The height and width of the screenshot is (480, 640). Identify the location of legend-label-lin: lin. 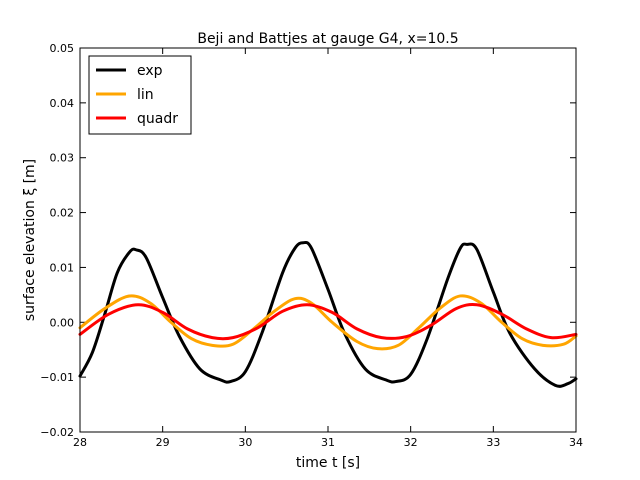
(145, 95).